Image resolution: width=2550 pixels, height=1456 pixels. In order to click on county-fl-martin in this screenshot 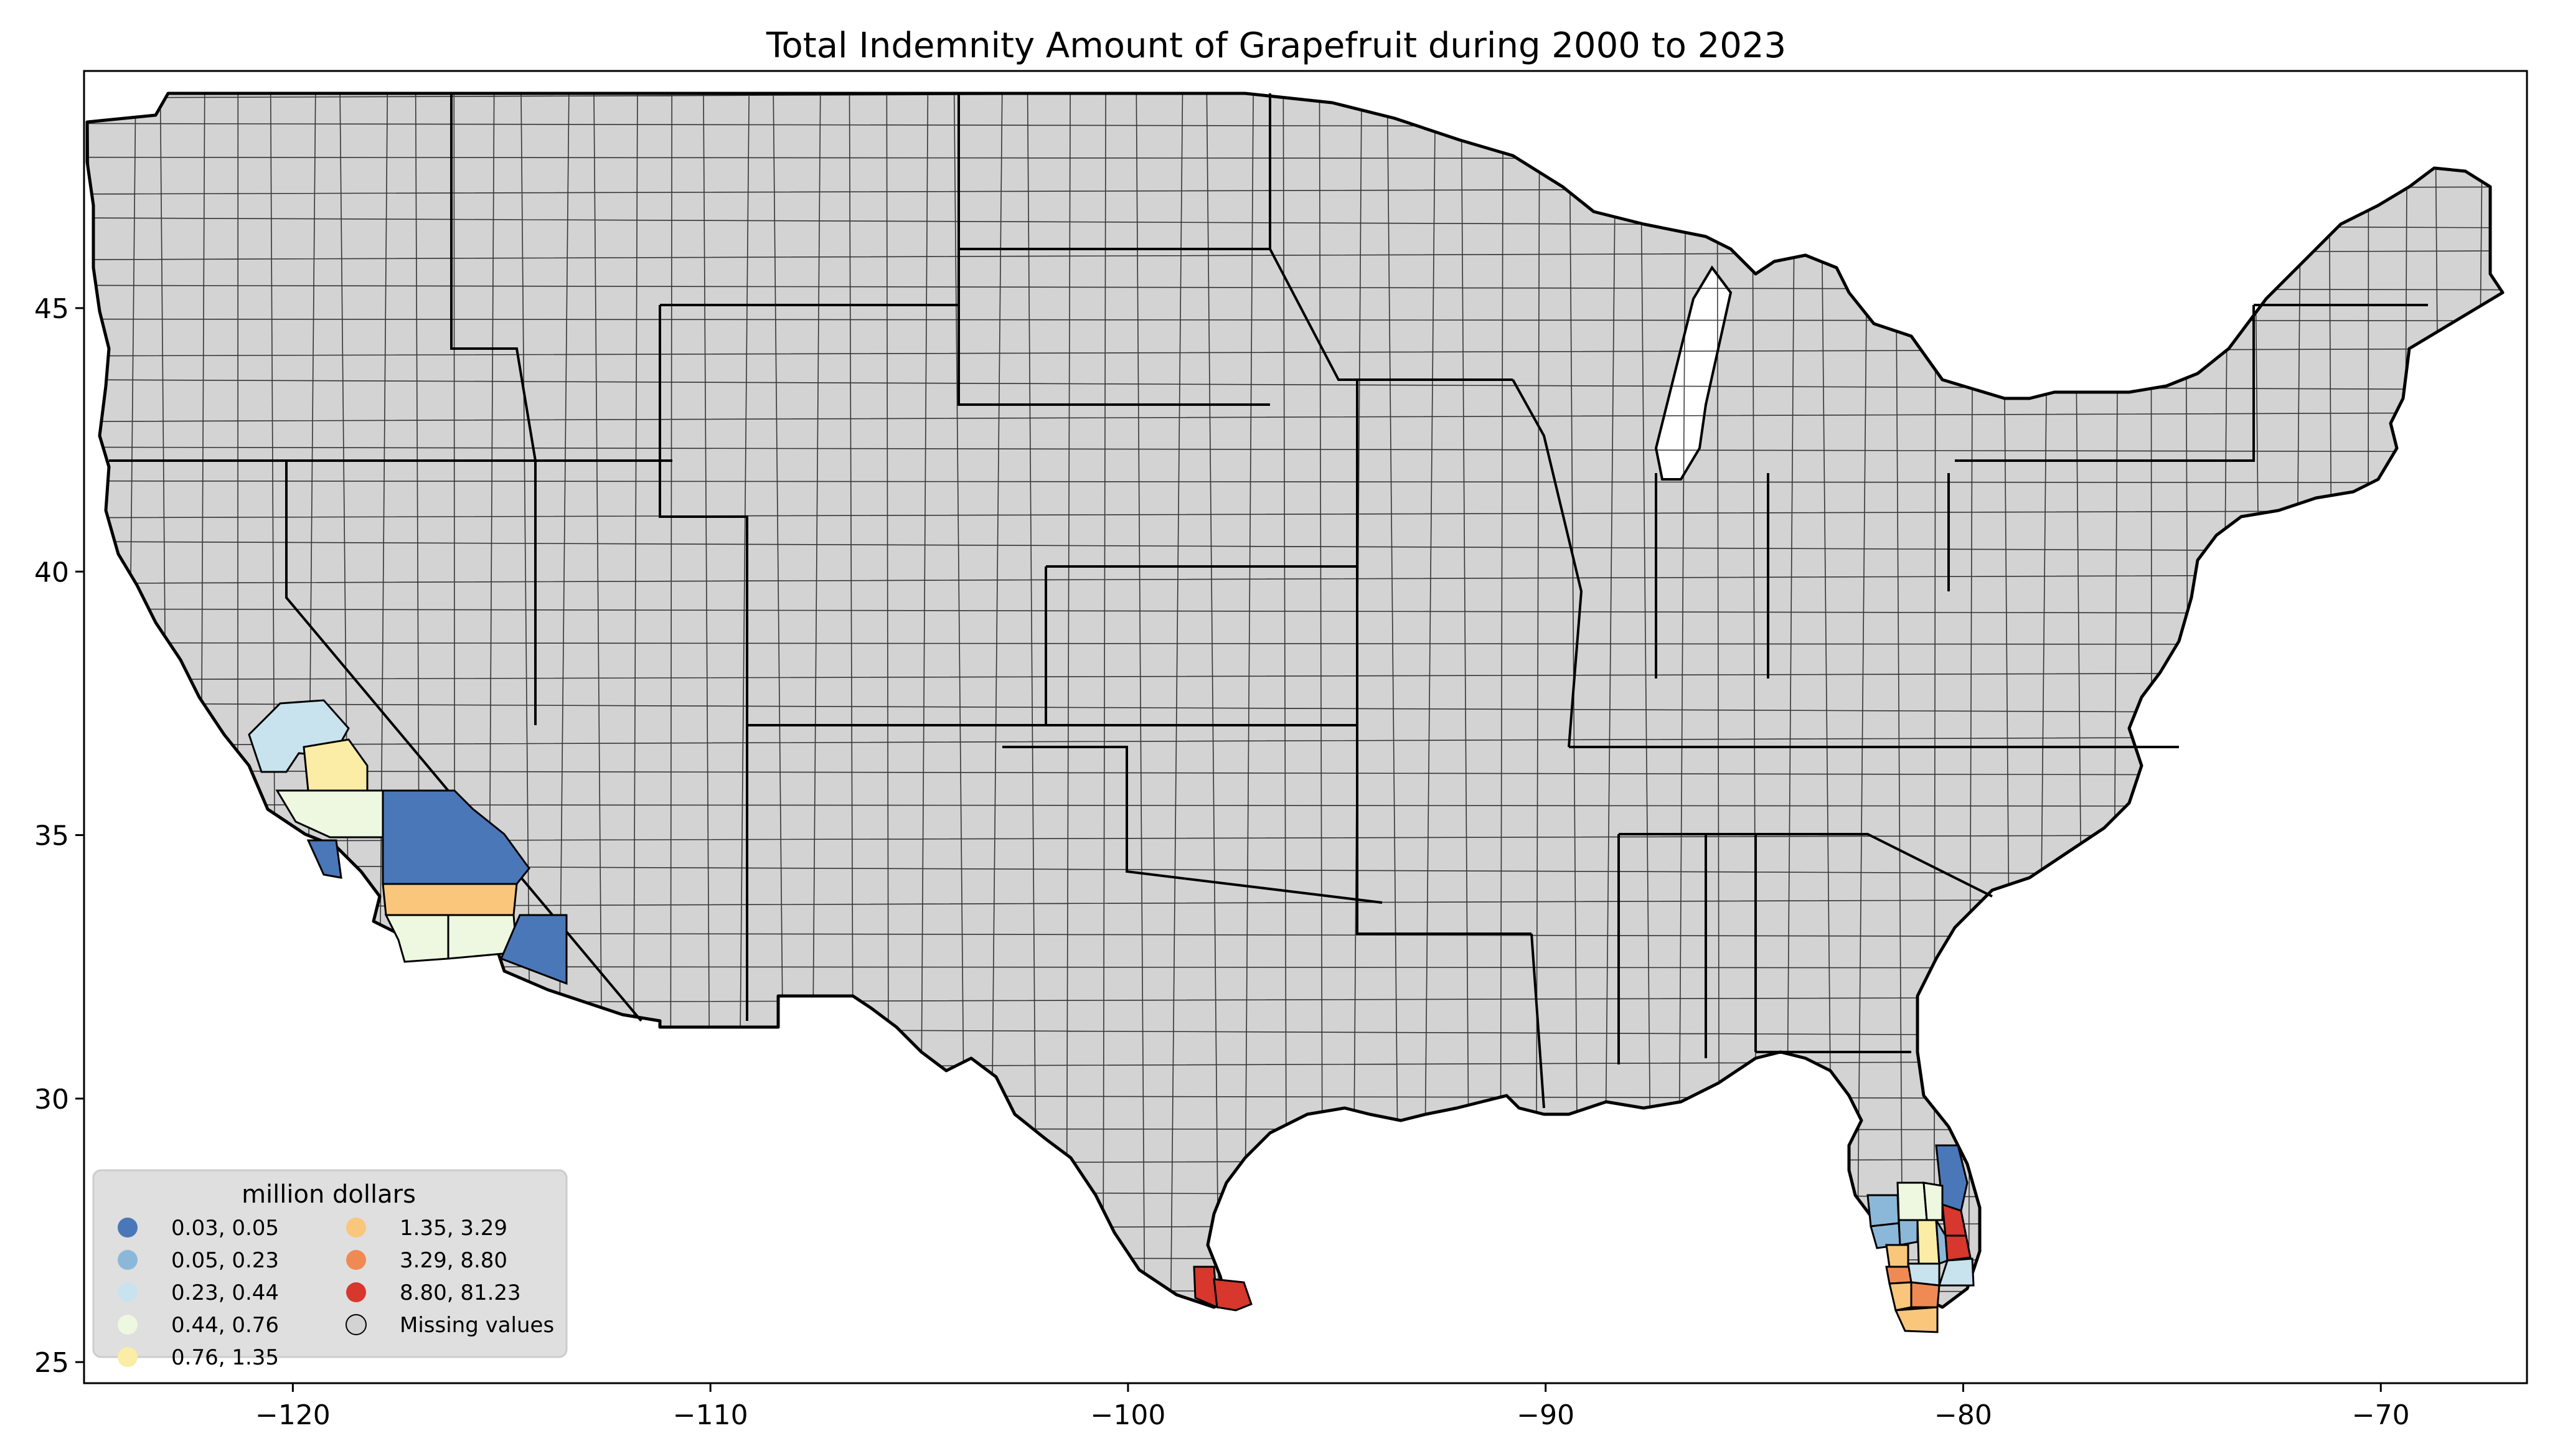, I will do `click(1956, 1272)`.